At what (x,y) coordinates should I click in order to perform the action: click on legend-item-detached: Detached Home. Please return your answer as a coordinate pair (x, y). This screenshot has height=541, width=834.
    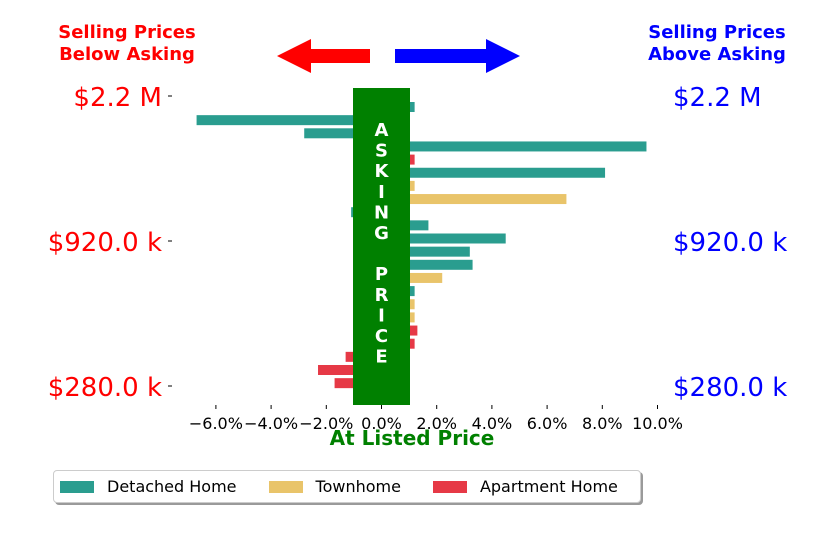
    Looking at the image, I should click on (148, 486).